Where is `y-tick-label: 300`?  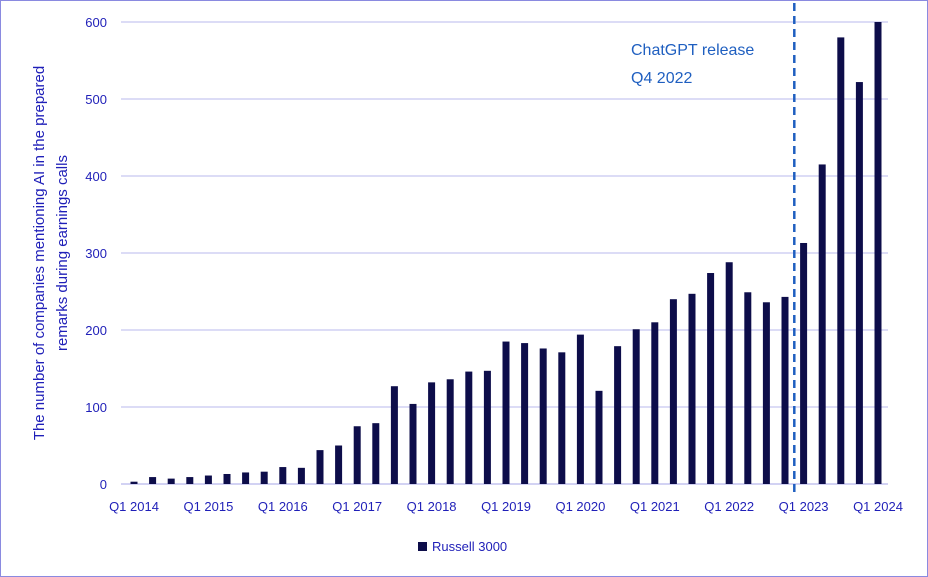
y-tick-label: 300 is located at coordinates (96, 253).